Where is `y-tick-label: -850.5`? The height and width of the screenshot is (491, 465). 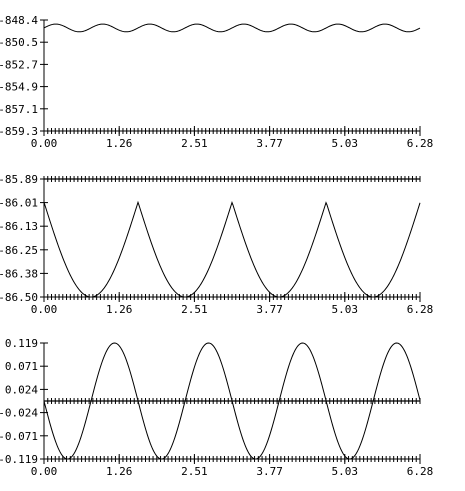
y-tick-label: -850.5 is located at coordinates (19, 42).